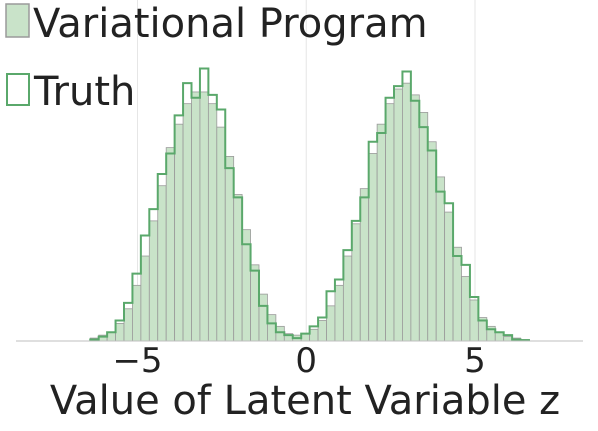  What do you see at coordinates (230, 24) in the screenshot?
I see `legend-label-variational-program: Variational Program` at bounding box center [230, 24].